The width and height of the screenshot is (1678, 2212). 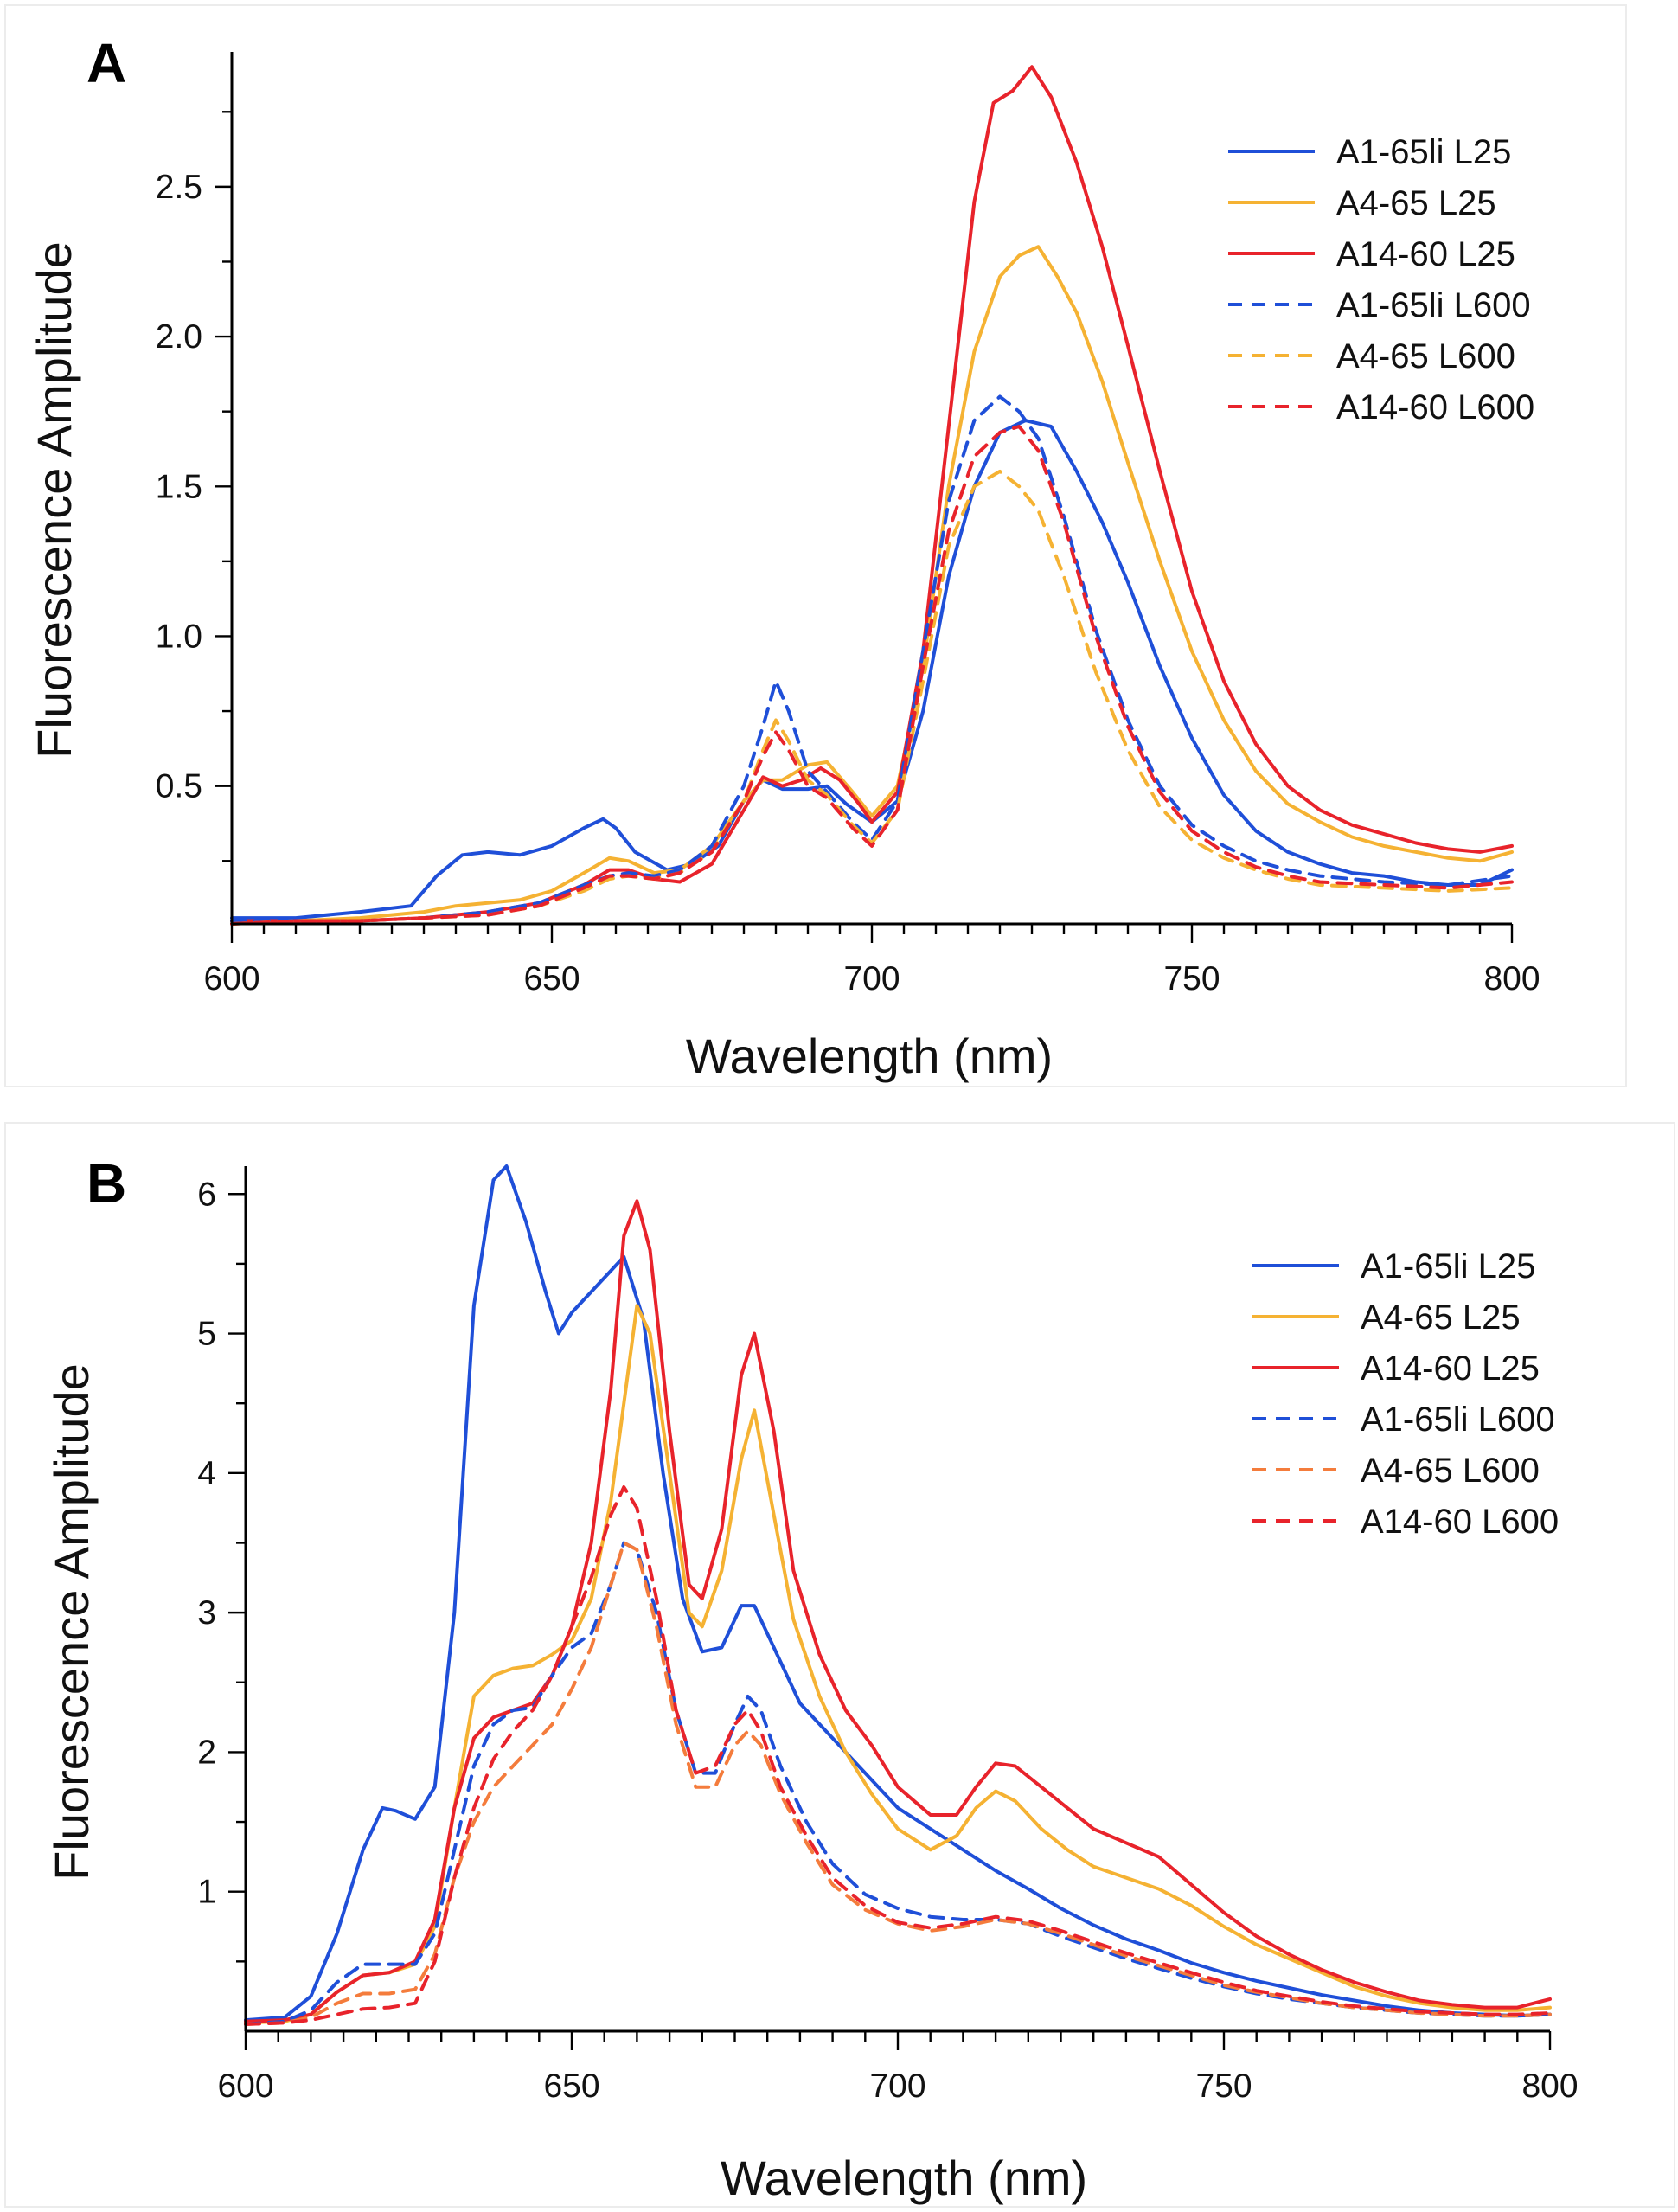 What do you see at coordinates (106, 63) in the screenshot?
I see `panel-a-label: A` at bounding box center [106, 63].